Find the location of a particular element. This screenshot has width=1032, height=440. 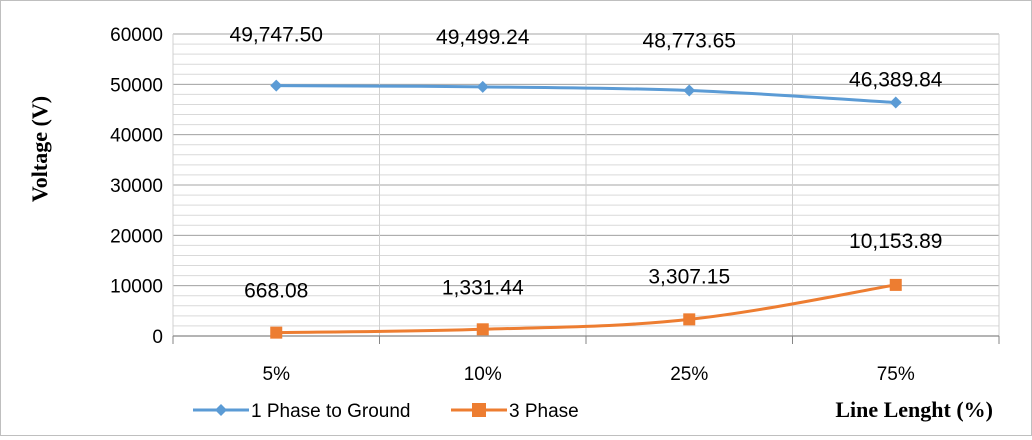

y-tick-labels: 0 10000 20000 30000 40000 50000 60000 is located at coordinates (136, 186).